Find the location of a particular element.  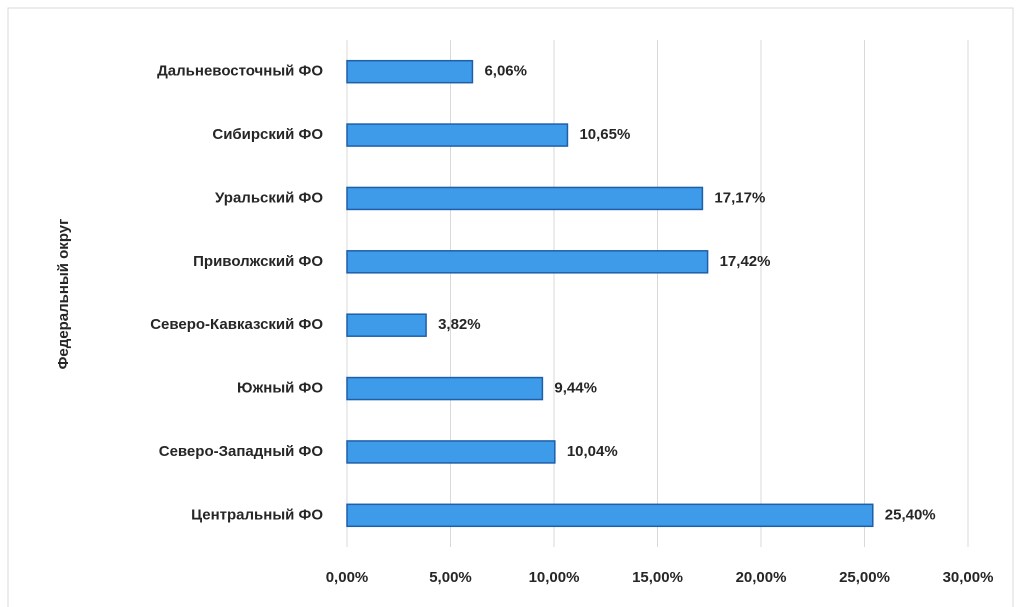

x-tick-label: 30,00% is located at coordinates (968, 577).